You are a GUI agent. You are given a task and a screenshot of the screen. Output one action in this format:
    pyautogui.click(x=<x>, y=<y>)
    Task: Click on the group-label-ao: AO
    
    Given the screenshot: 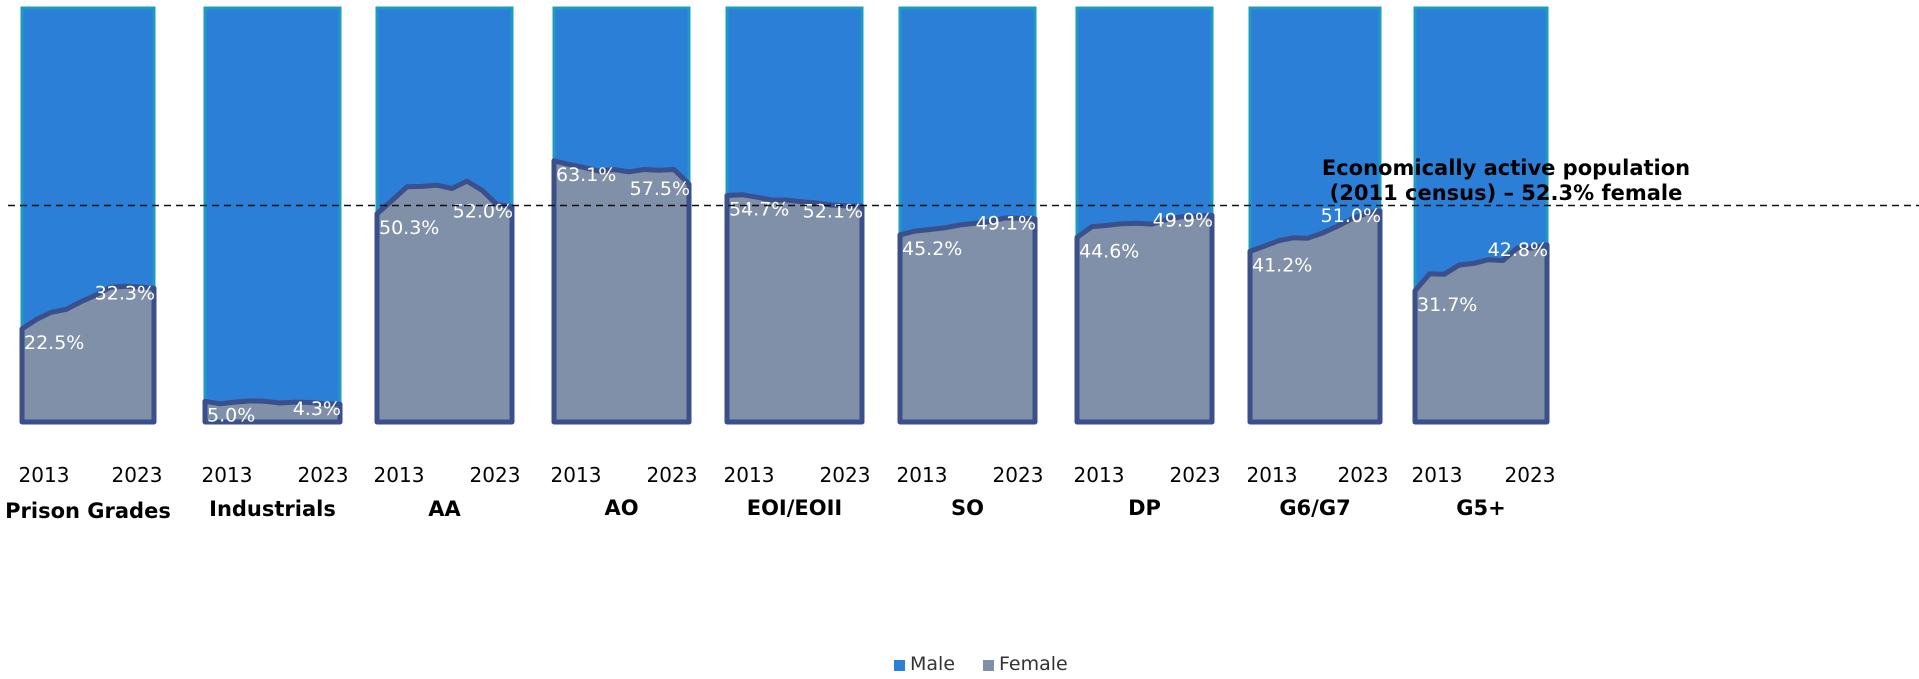 What is the action you would take?
    pyautogui.click(x=621, y=508)
    